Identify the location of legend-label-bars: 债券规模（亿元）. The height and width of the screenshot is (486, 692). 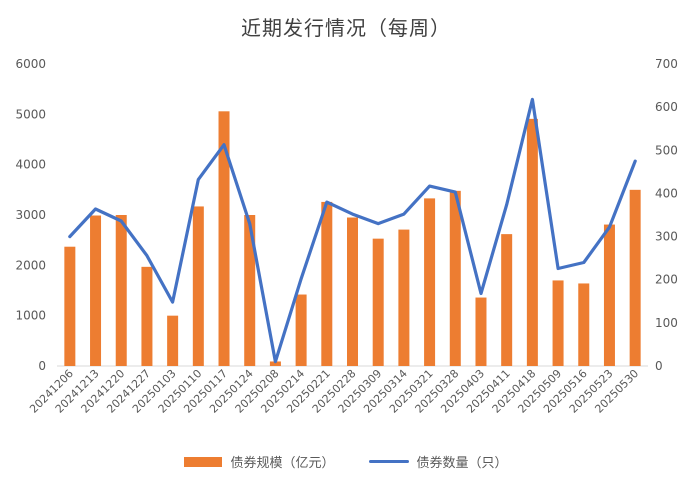
(282, 463).